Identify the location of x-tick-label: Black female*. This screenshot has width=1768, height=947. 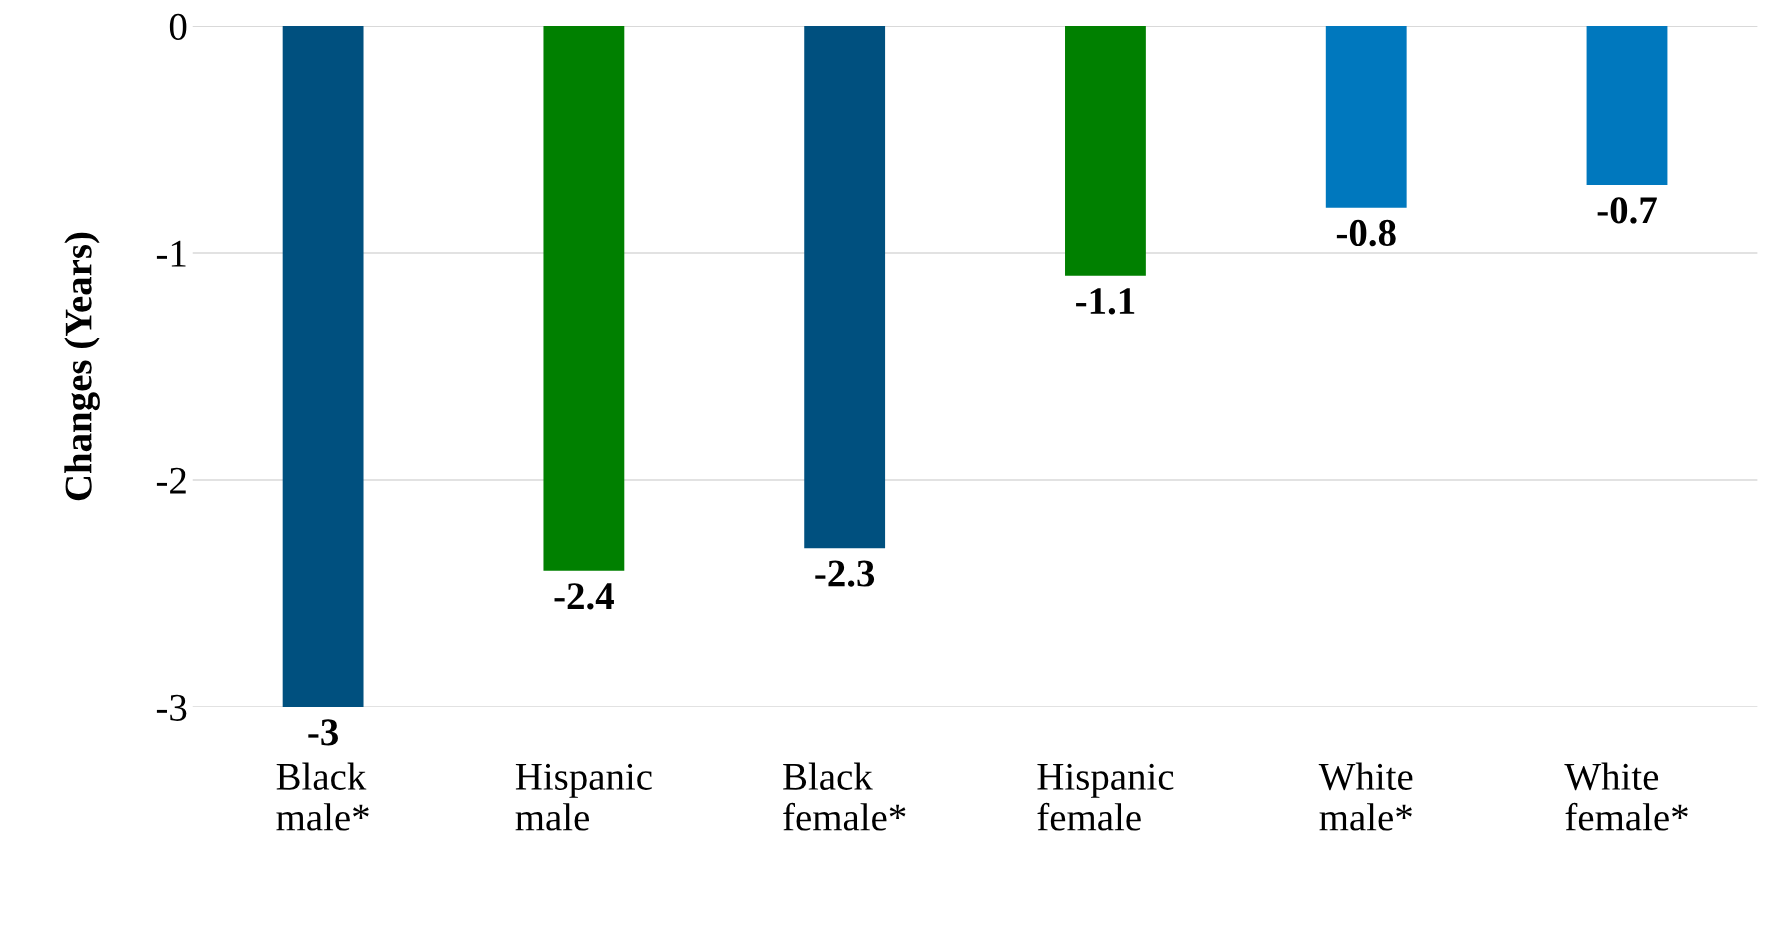
(844, 796).